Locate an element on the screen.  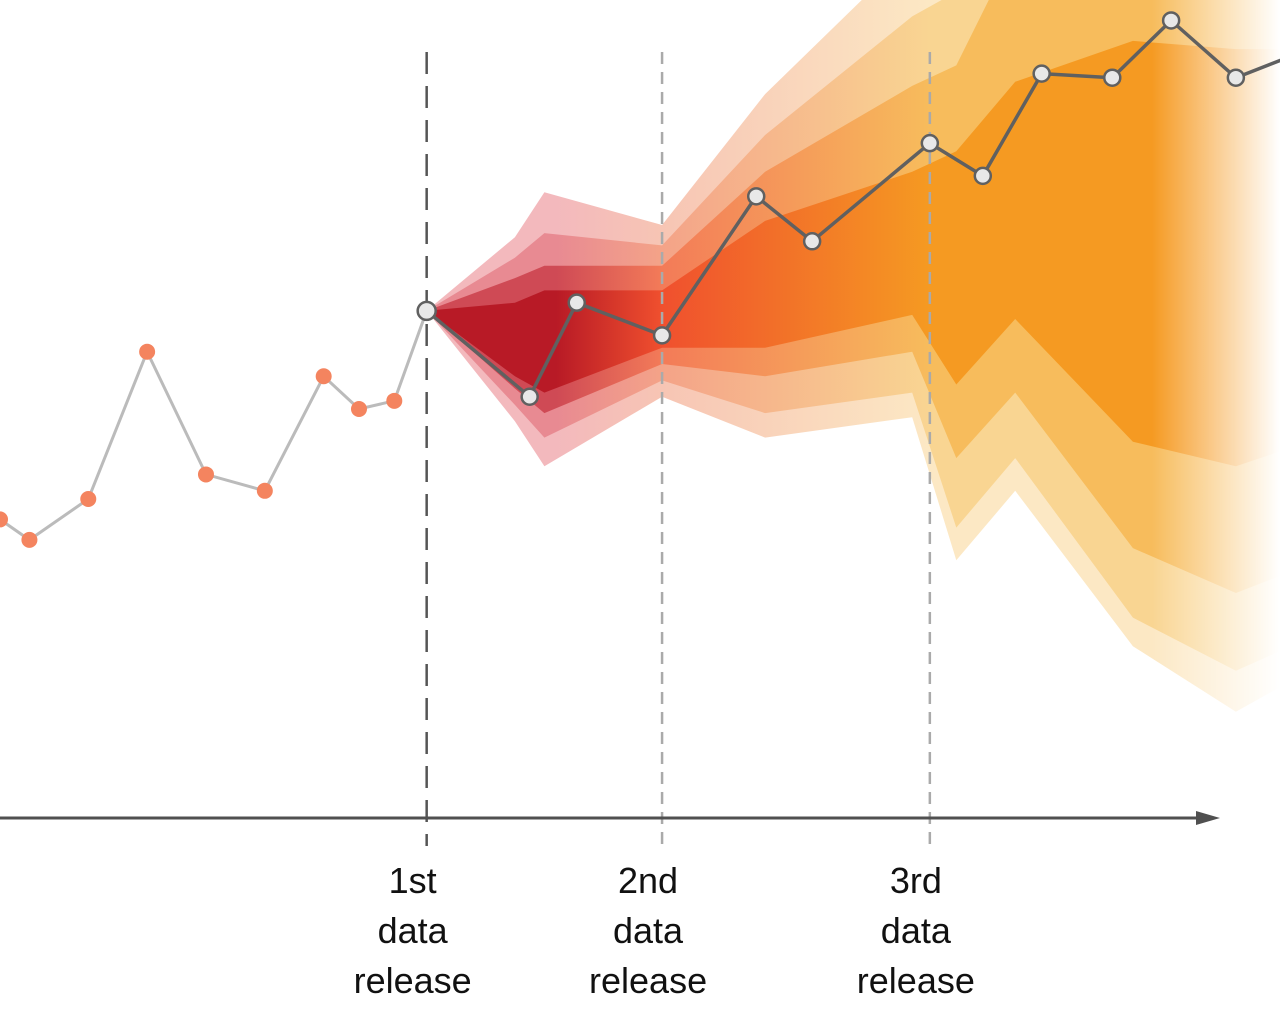
x-axis-arrowhead is located at coordinates (1208, 818).